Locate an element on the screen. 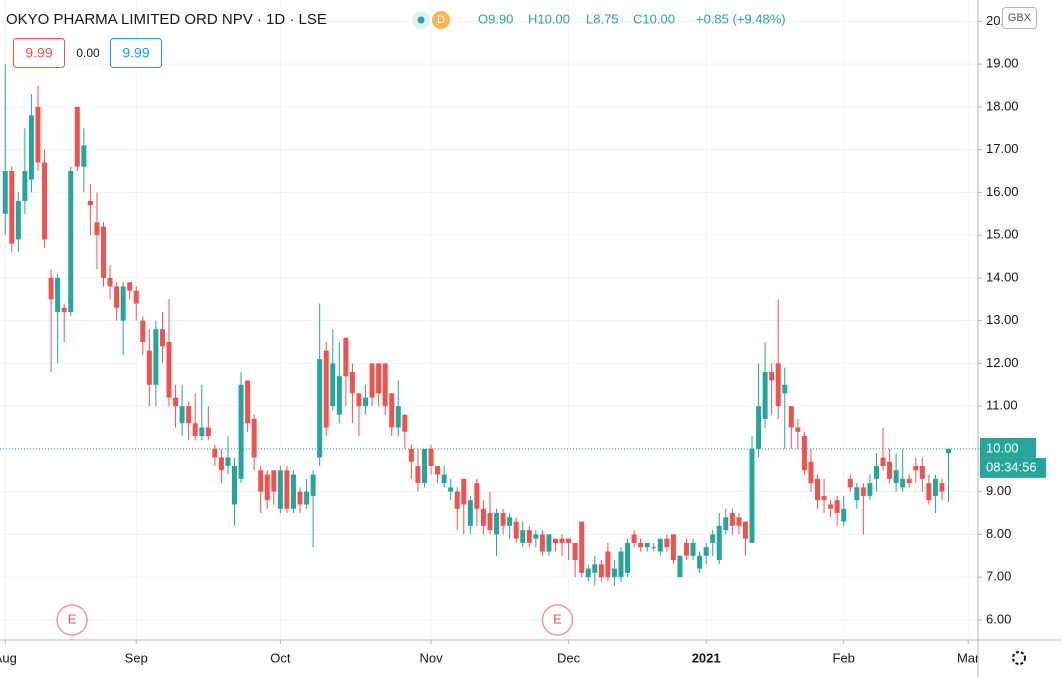 The height and width of the screenshot is (677, 1062). last-price-box is located at coordinates (1008, 447).